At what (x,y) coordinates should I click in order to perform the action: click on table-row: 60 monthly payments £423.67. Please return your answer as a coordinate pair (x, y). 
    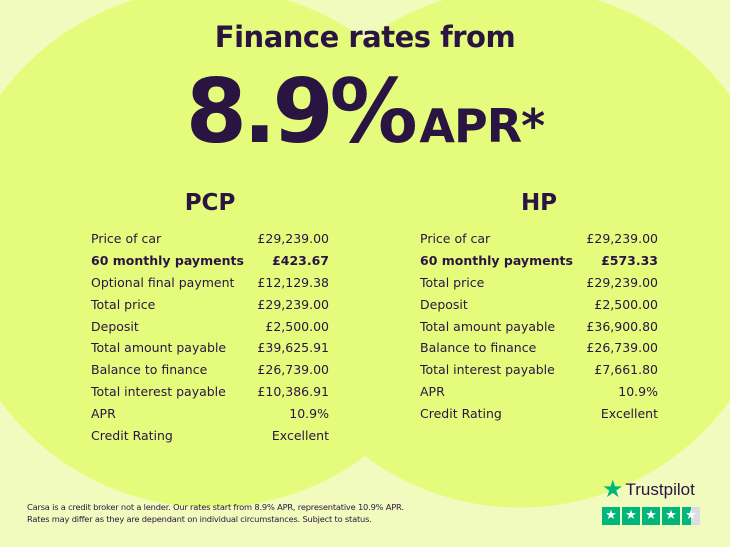
    Looking at the image, I should click on (210, 261).